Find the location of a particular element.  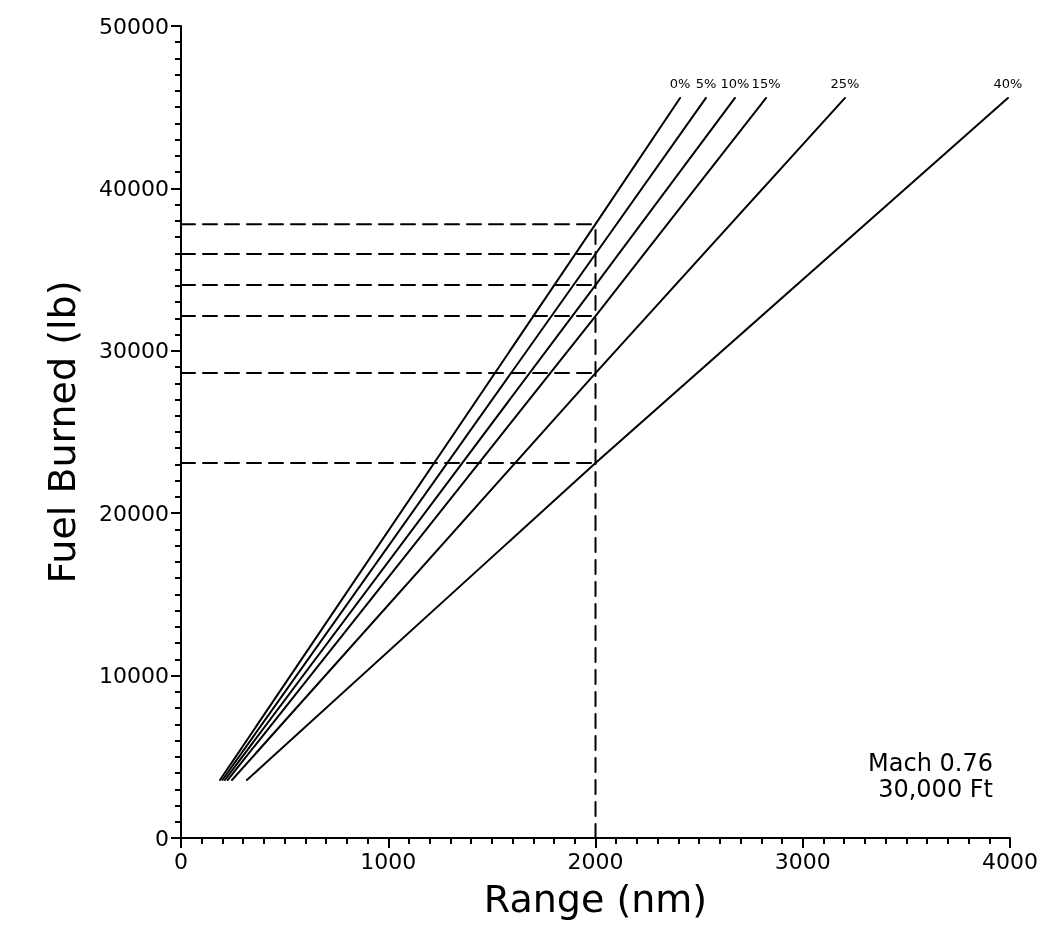

series-label: 10% is located at coordinates (735, 83).